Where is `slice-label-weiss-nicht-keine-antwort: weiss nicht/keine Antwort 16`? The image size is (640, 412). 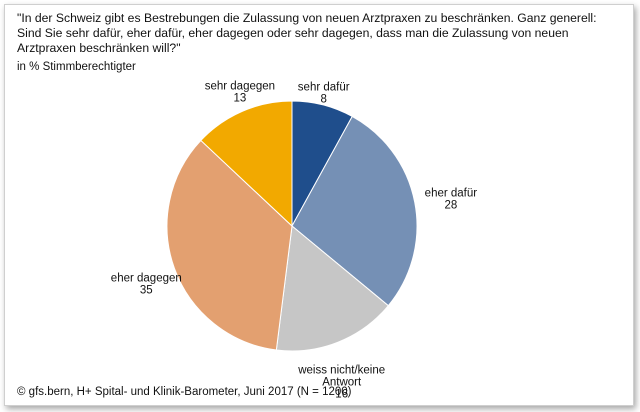 slice-label-weiss-nicht-keine-antwort: weiss nicht/keine Antwort 16 is located at coordinates (341, 383).